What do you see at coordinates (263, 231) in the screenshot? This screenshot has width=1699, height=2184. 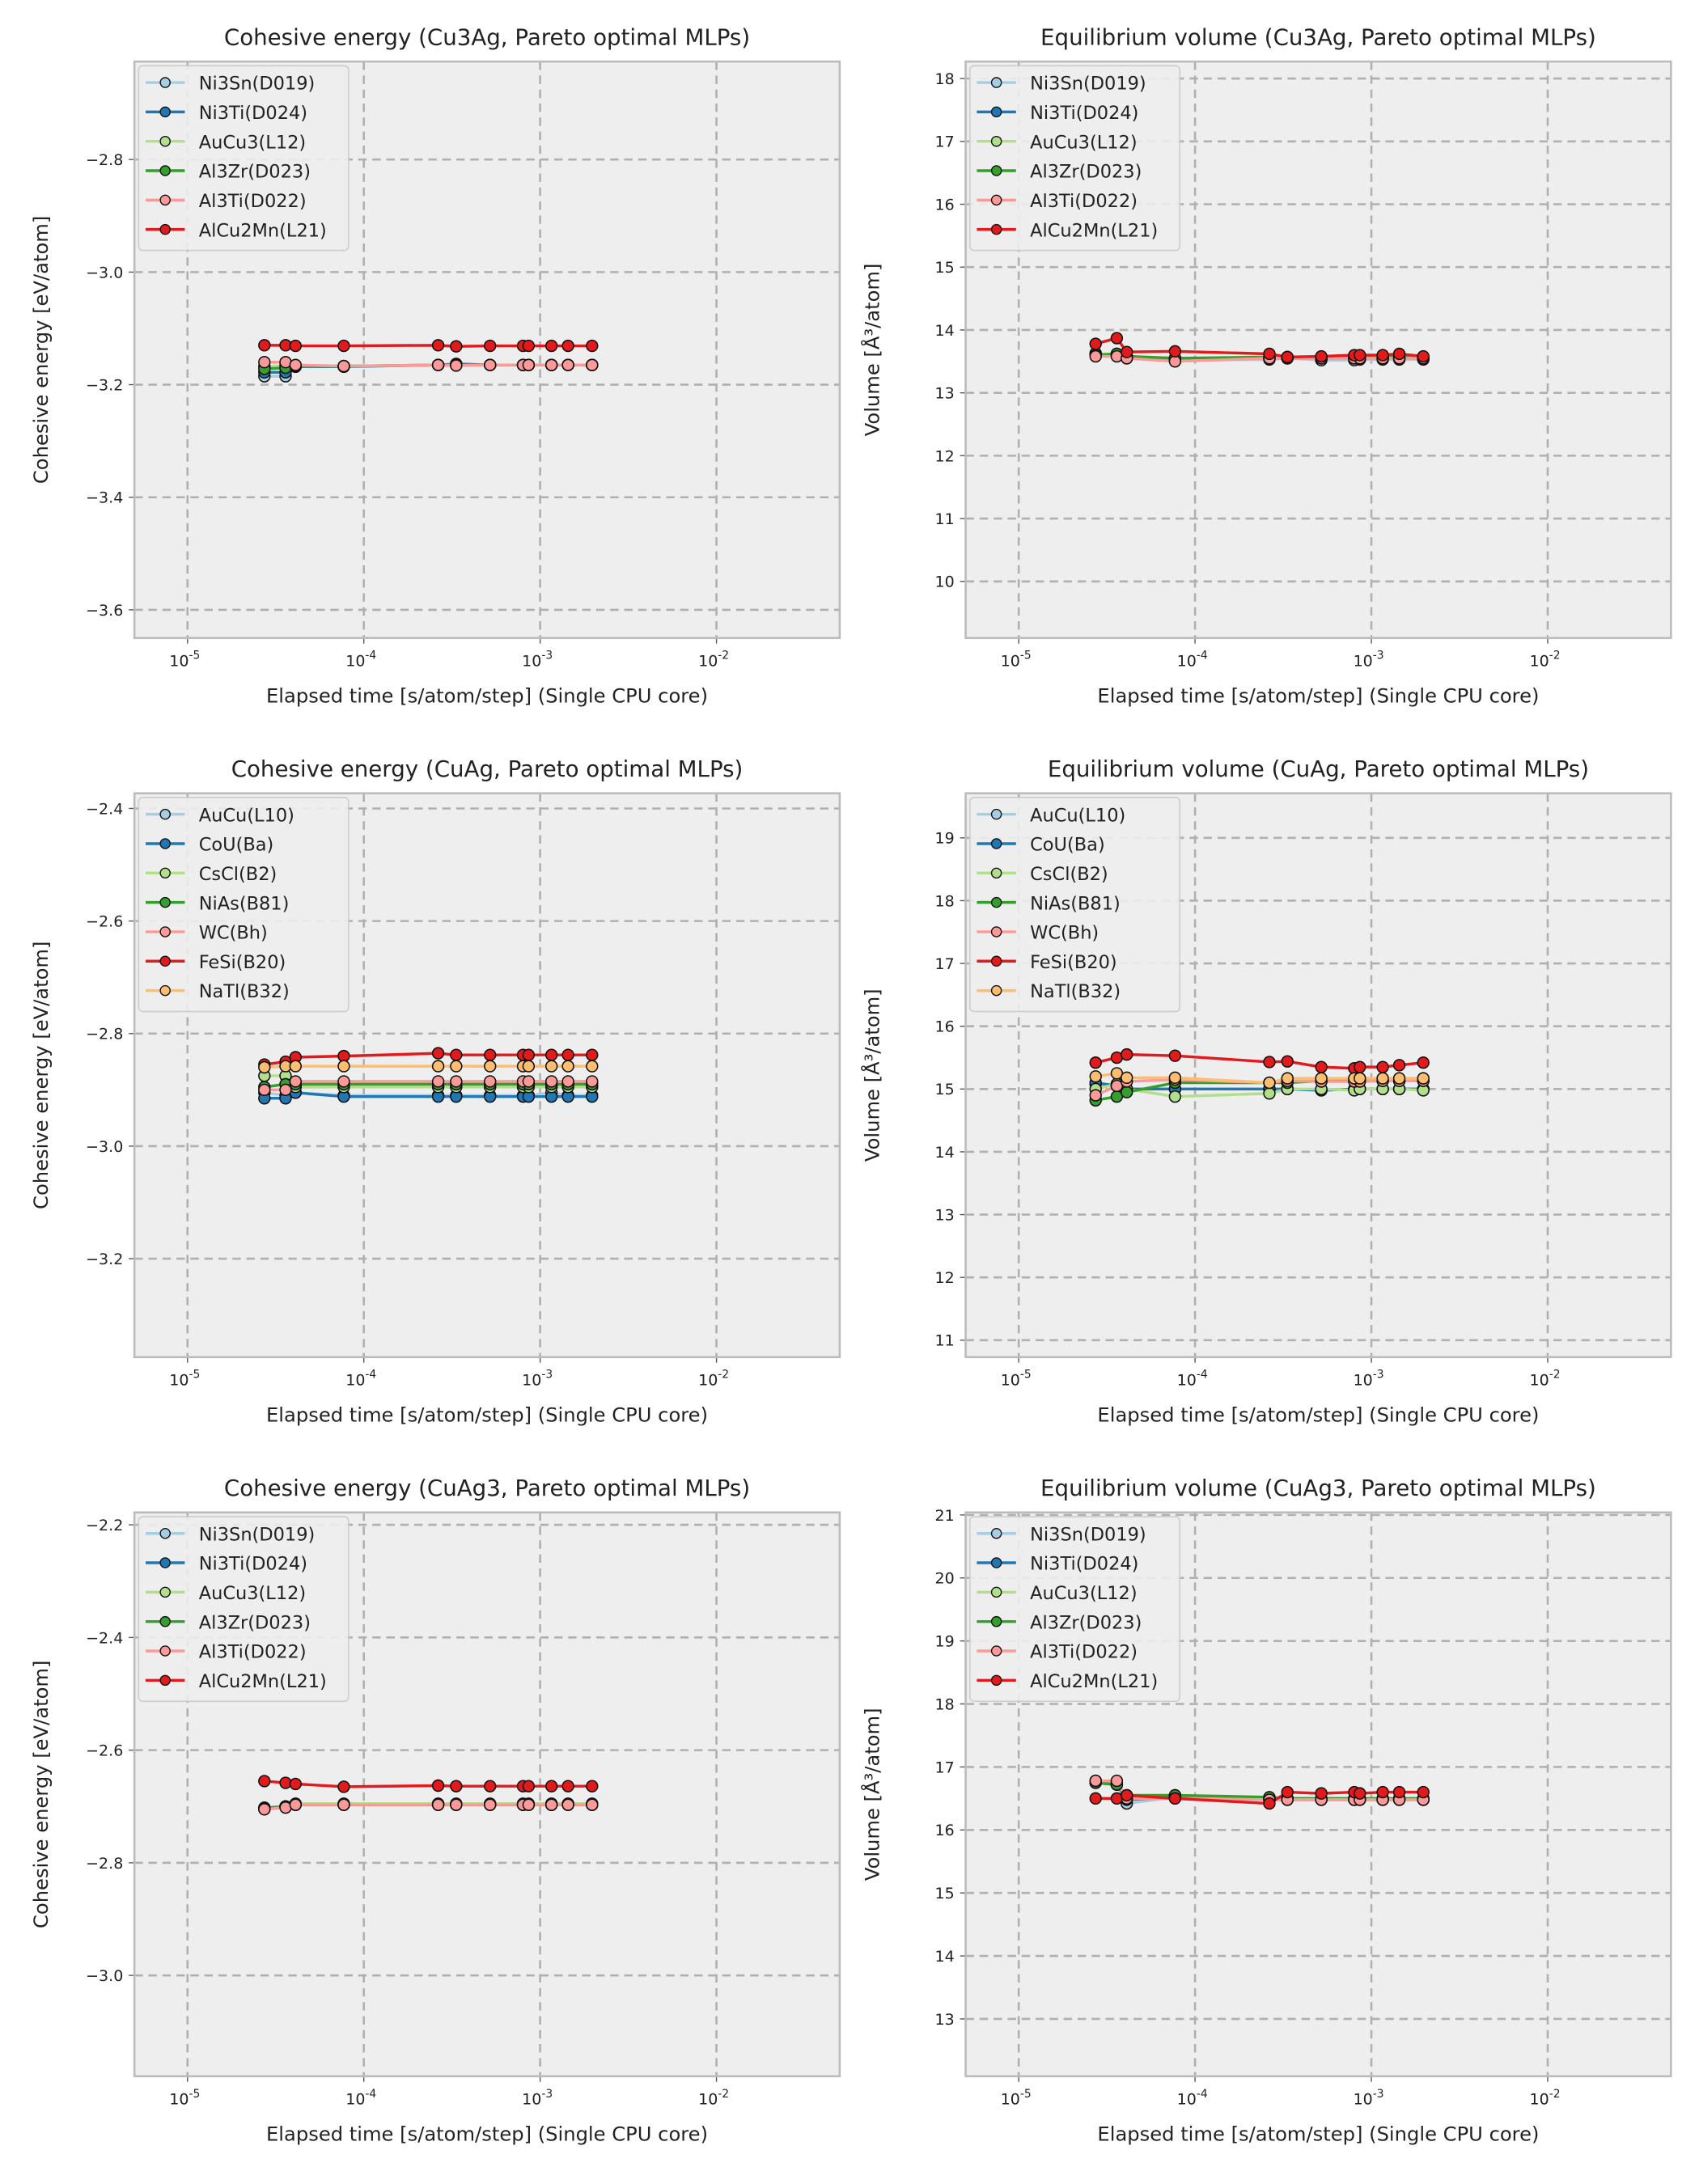 I see `legend-label: AlCu2Mn(L21)` at bounding box center [263, 231].